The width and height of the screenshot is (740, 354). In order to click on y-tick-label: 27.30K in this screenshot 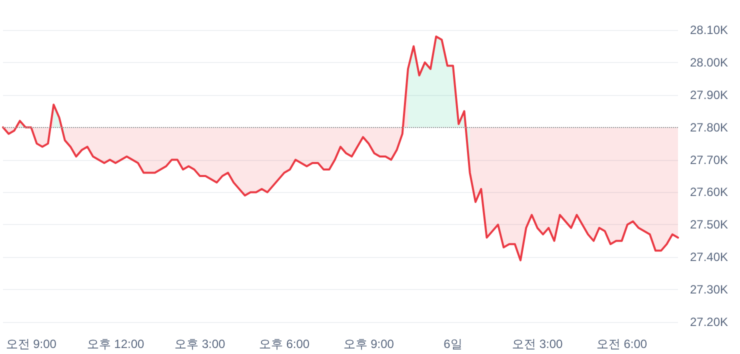, I will do `click(709, 289)`.